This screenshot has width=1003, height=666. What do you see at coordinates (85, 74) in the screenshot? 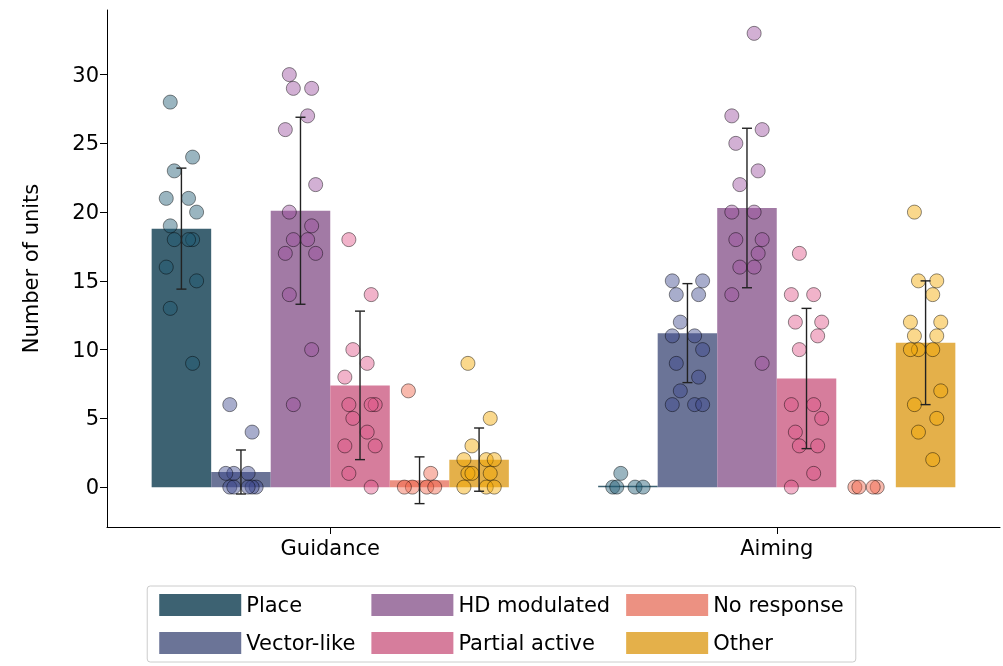
I see `y-tick-label: 30` at bounding box center [85, 74].